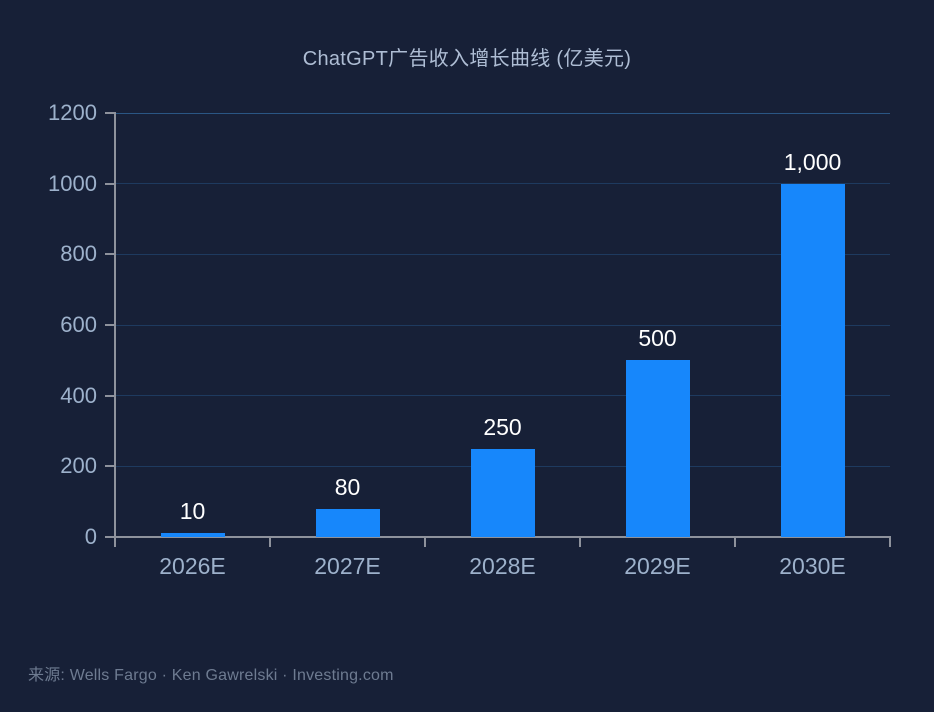 The height and width of the screenshot is (712, 934). What do you see at coordinates (78, 395) in the screenshot?
I see `y-tick-label: 400` at bounding box center [78, 395].